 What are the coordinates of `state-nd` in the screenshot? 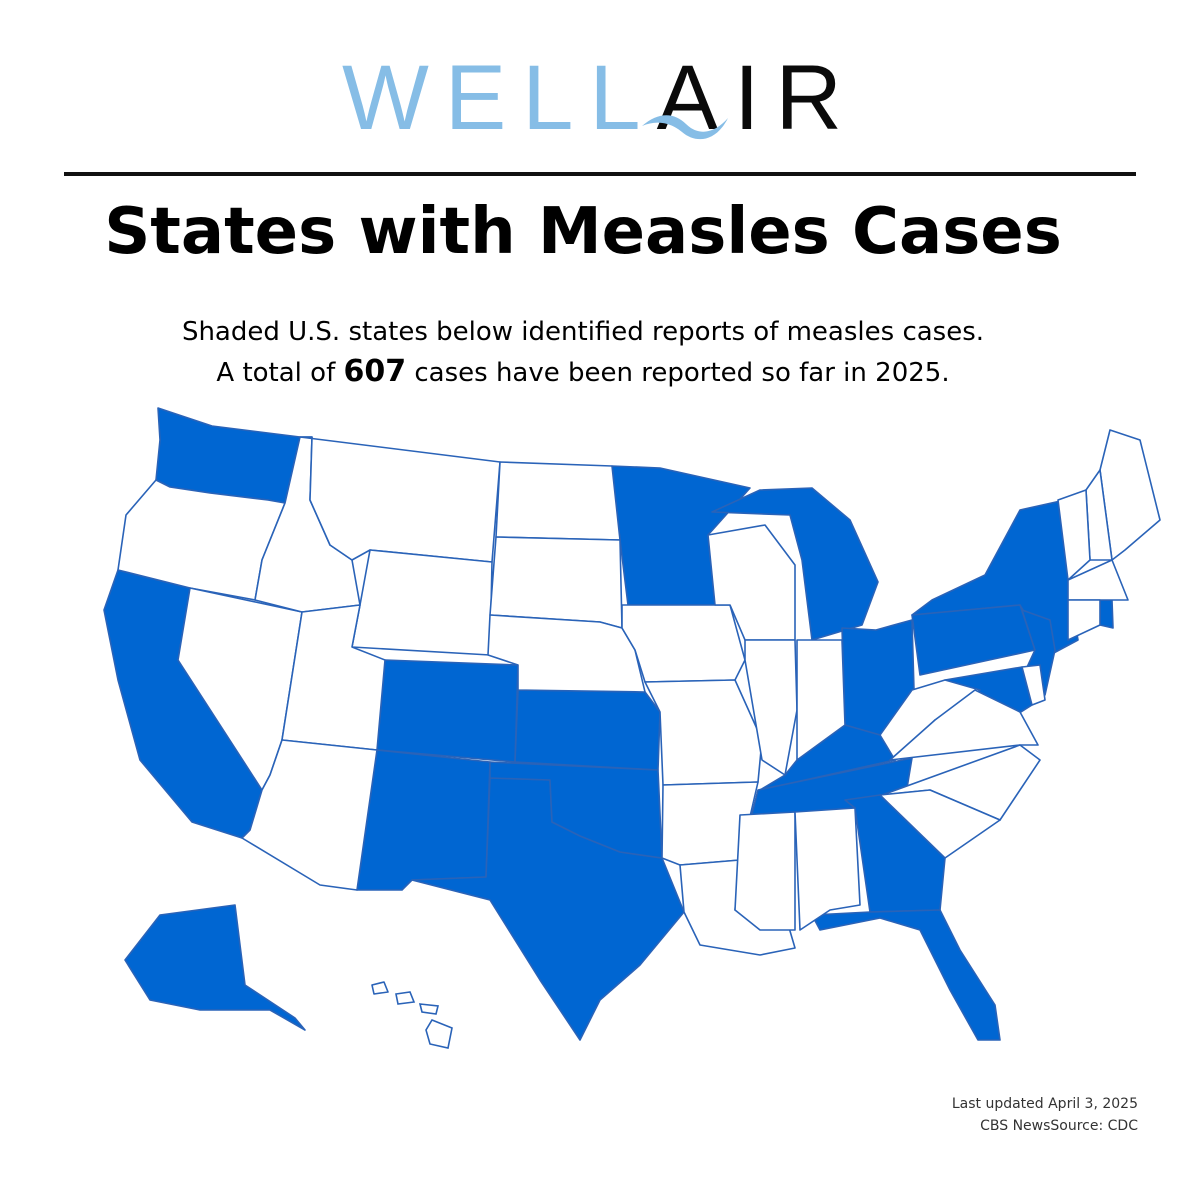 It's located at (558, 501).